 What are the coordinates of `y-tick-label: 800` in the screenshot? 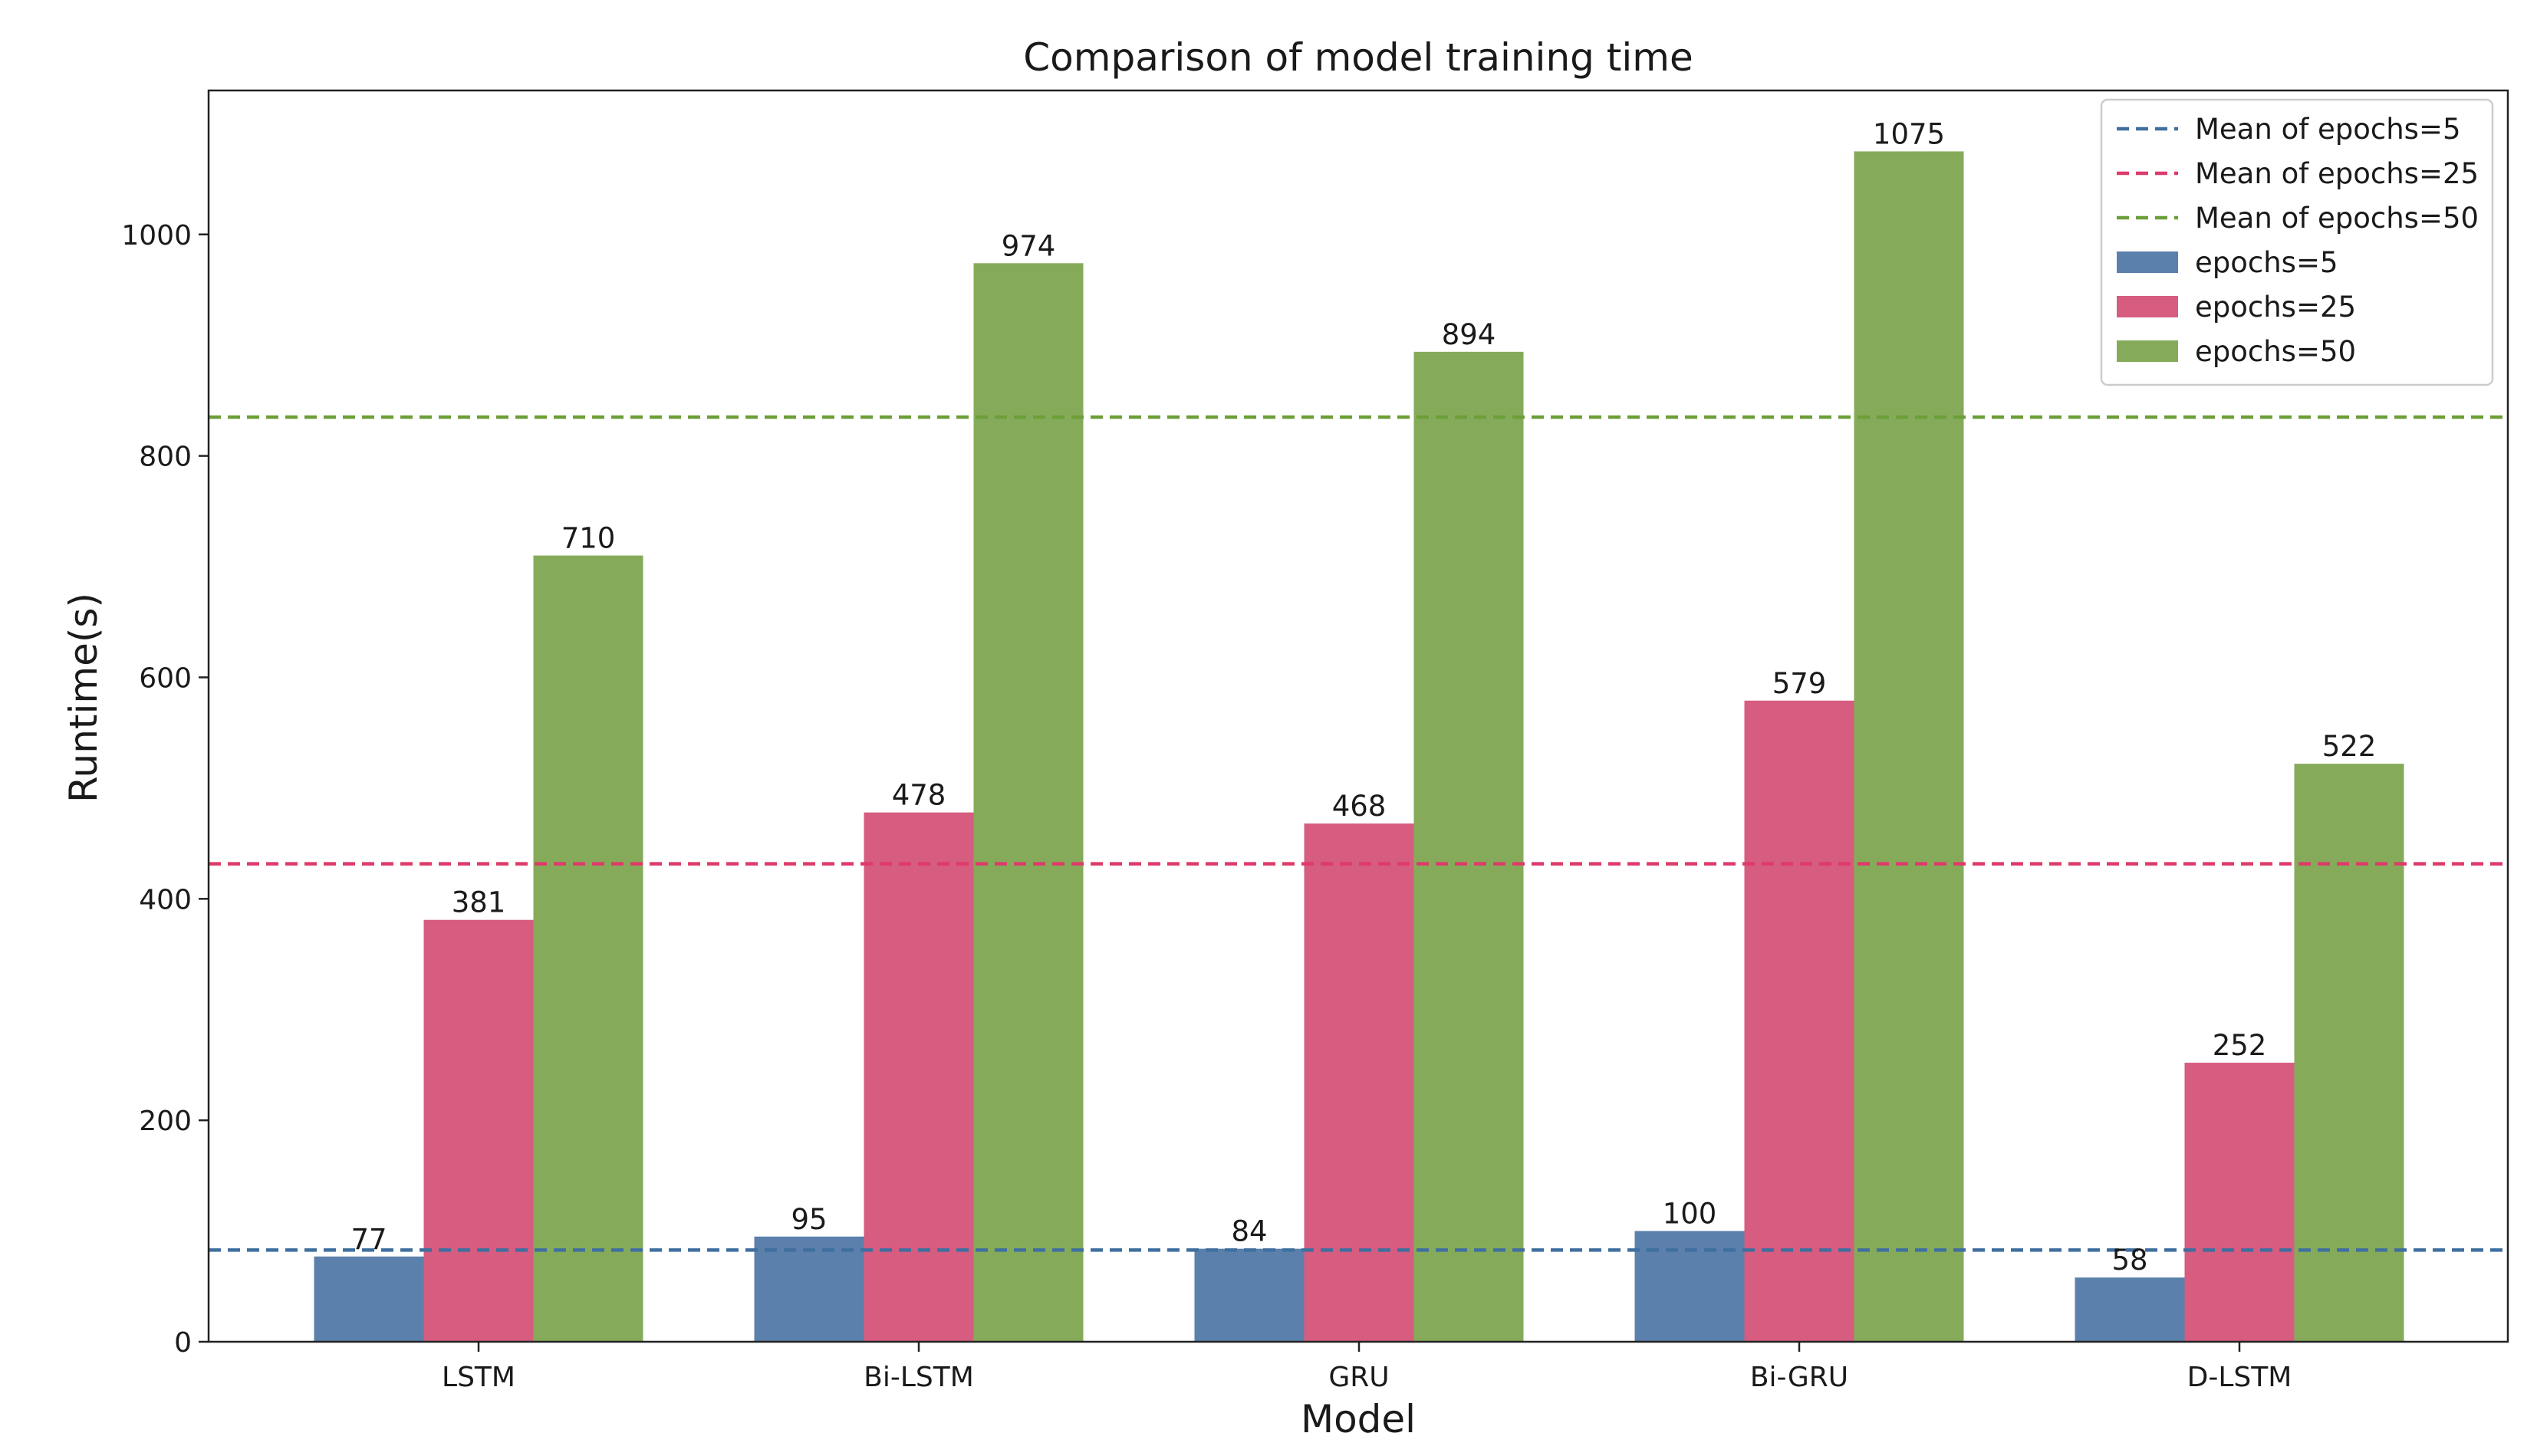 It's located at (165, 457).